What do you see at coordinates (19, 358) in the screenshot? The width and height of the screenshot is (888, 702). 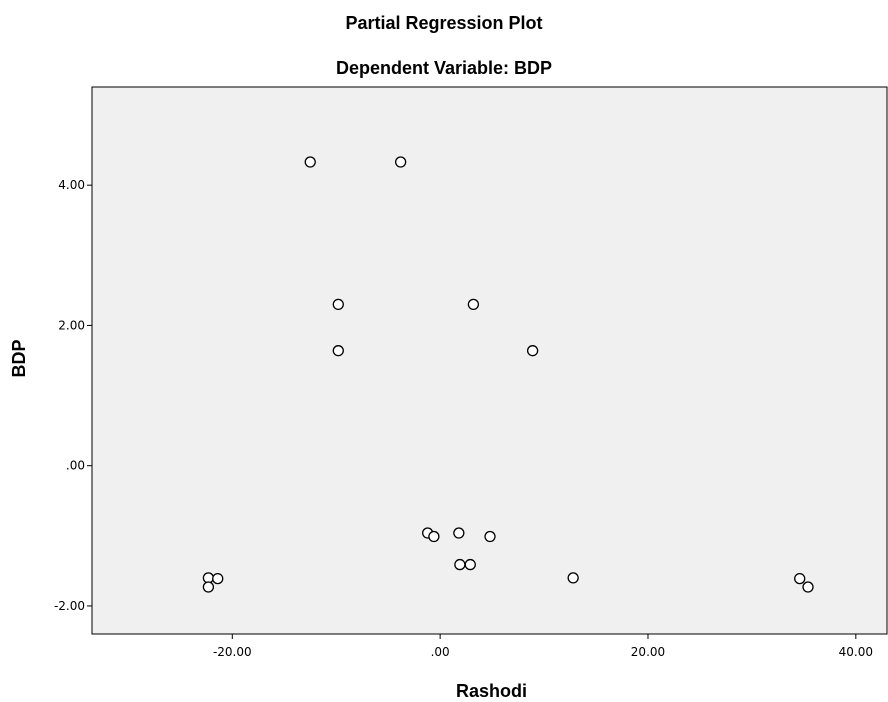 I see `y-axis-title: BDP` at bounding box center [19, 358].